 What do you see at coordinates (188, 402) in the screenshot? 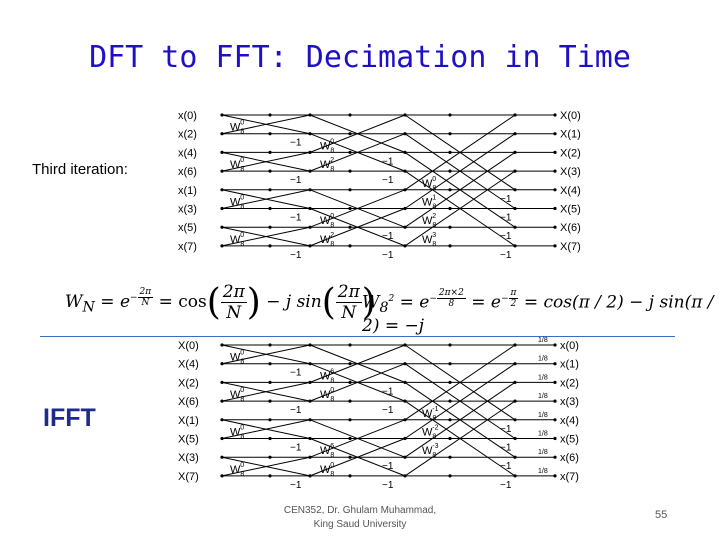
I see `input-label: X(6)` at bounding box center [188, 402].